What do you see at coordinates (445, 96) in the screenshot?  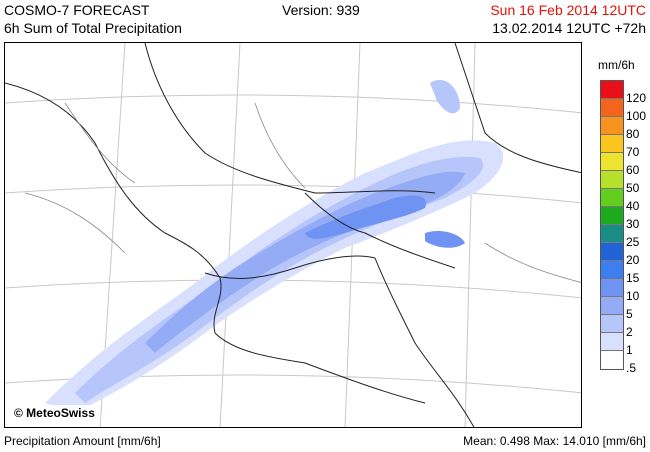 I see `precip-north` at bounding box center [445, 96].